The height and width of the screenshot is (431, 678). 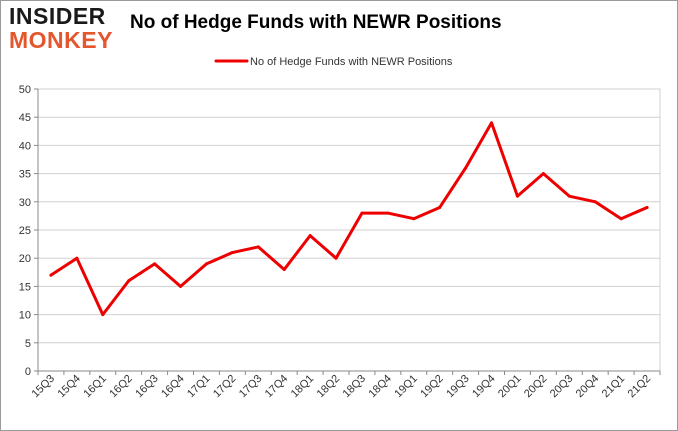 What do you see at coordinates (44, 387) in the screenshot?
I see `x-tick-label: 15Q3` at bounding box center [44, 387].